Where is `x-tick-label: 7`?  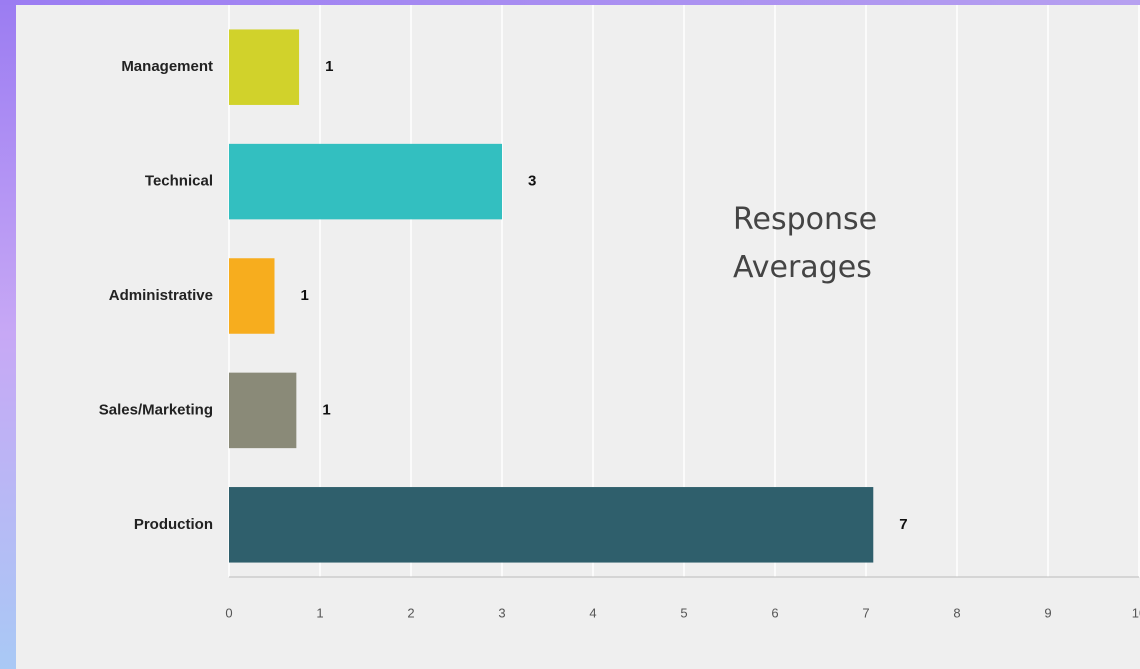 x-tick-label: 7 is located at coordinates (865, 612).